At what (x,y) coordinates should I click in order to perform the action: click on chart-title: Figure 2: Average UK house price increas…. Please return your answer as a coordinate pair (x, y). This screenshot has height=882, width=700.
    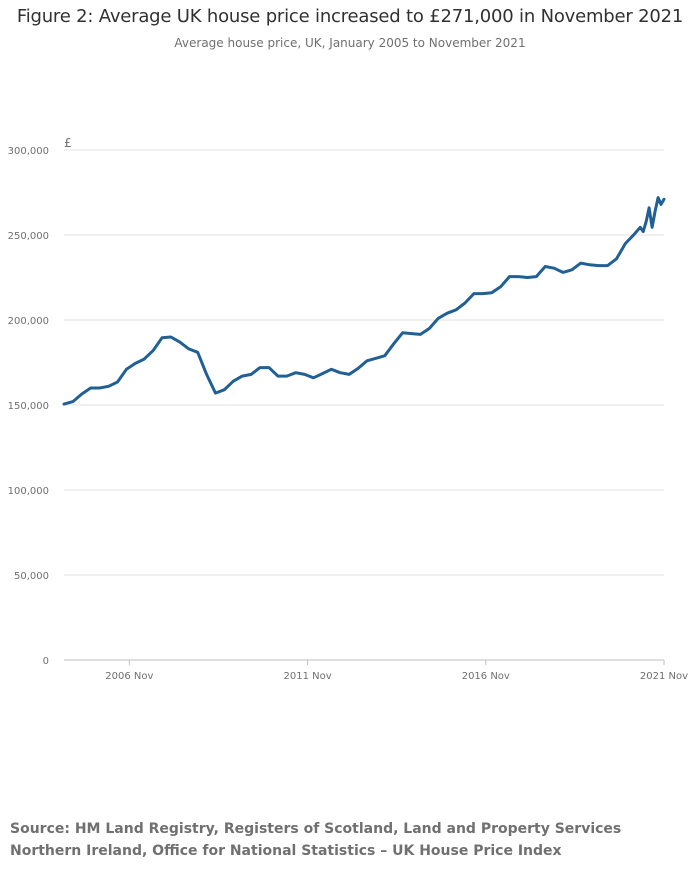
    Looking at the image, I should click on (350, 16).